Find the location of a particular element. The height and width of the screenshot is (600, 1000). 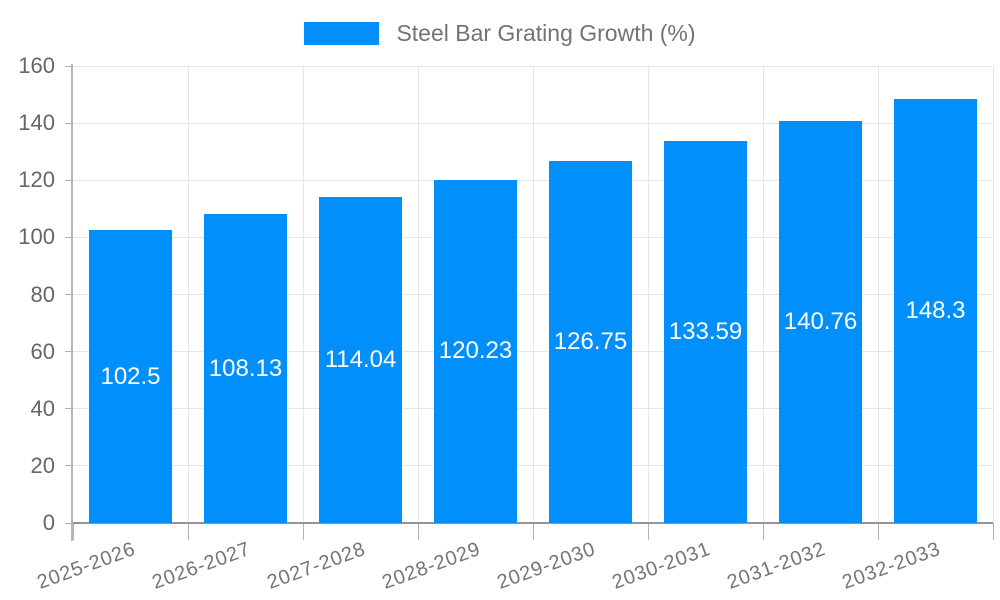

y-axis-tick-label: 20 is located at coordinates (42, 465).